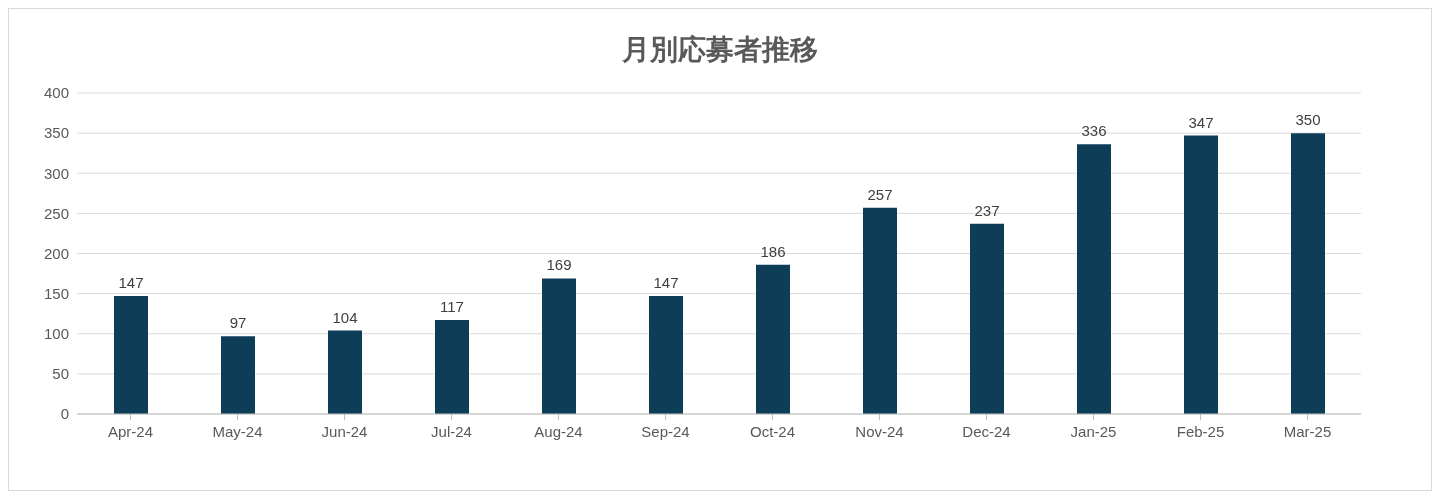 Image resolution: width=1440 pixels, height=499 pixels. I want to click on chart-title: 月別応募者推移, so click(720, 50).